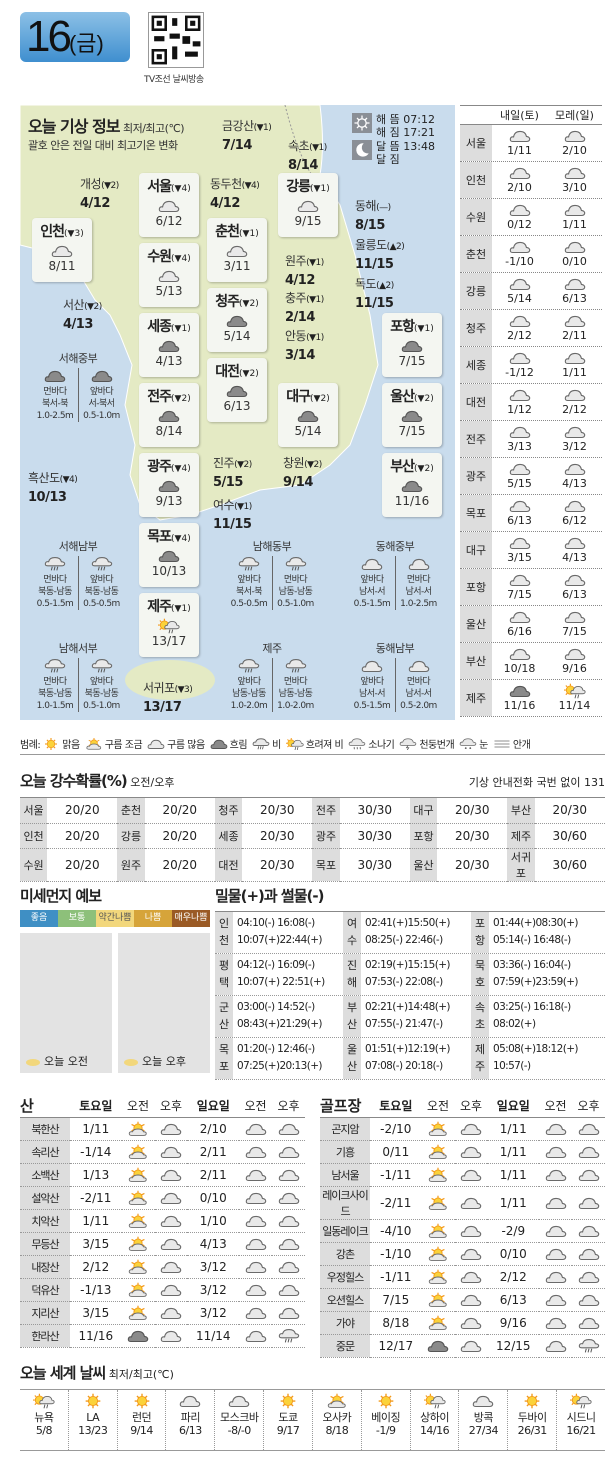 This screenshot has width=616, height=1458. Describe the element at coordinates (386, 1417) in the screenshot. I see `world-city-name: 베이징` at that location.